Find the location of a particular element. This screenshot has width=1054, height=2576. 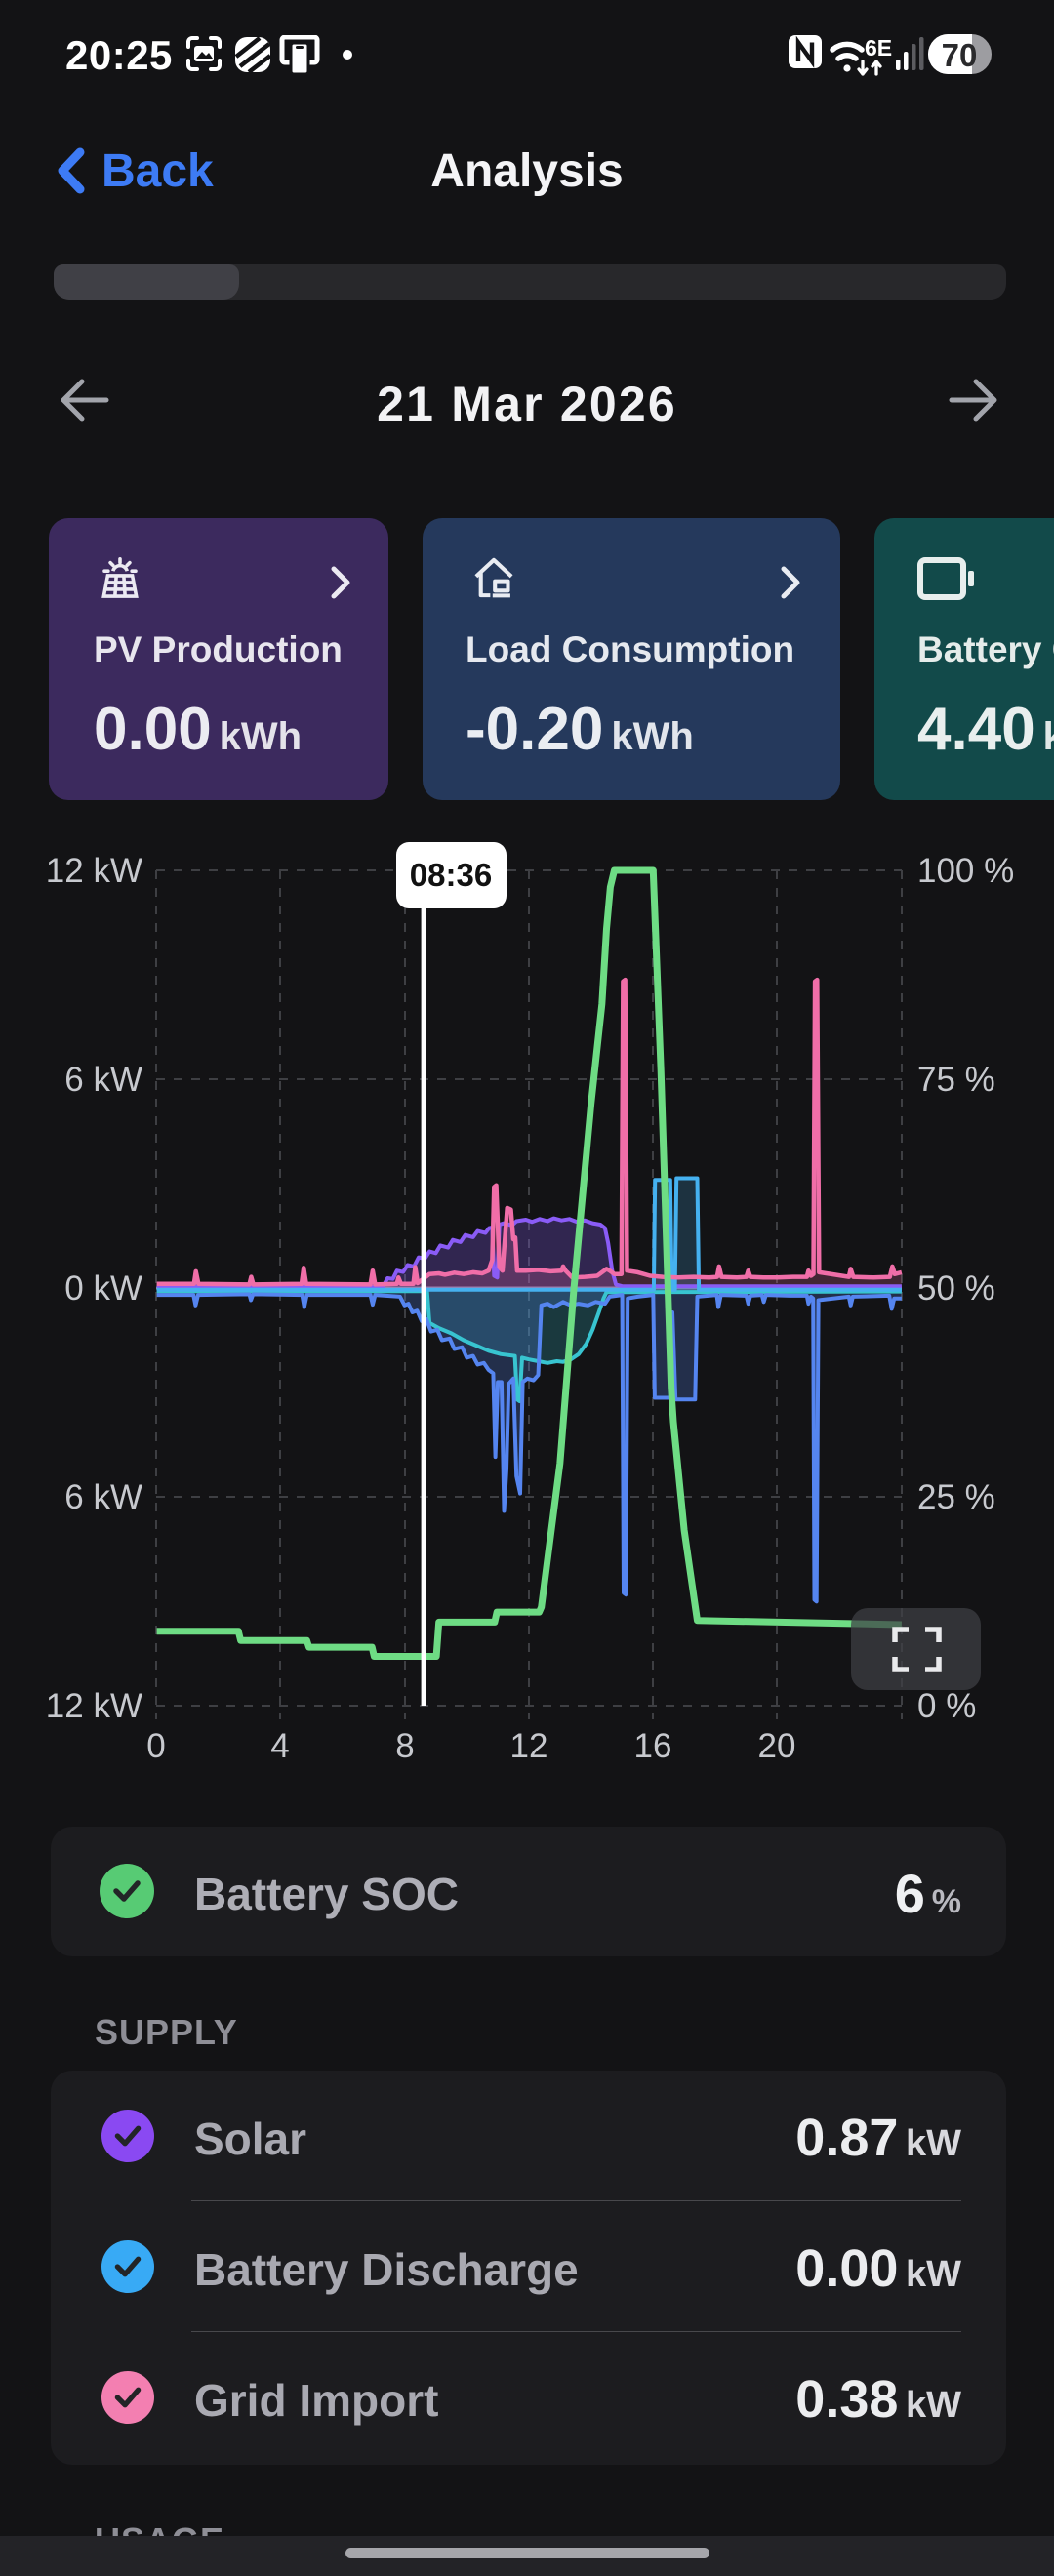

svg-text: 0 kW is located at coordinates (103, 1288).